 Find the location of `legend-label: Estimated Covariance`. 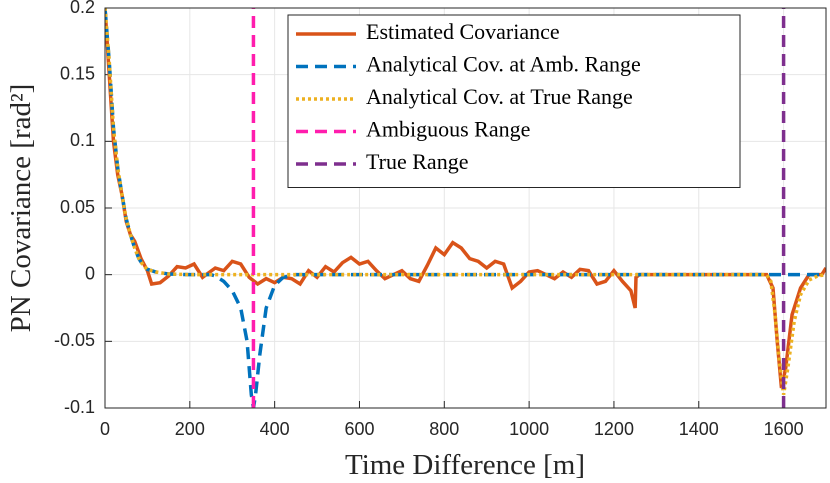

legend-label: Estimated Covariance is located at coordinates (463, 31).